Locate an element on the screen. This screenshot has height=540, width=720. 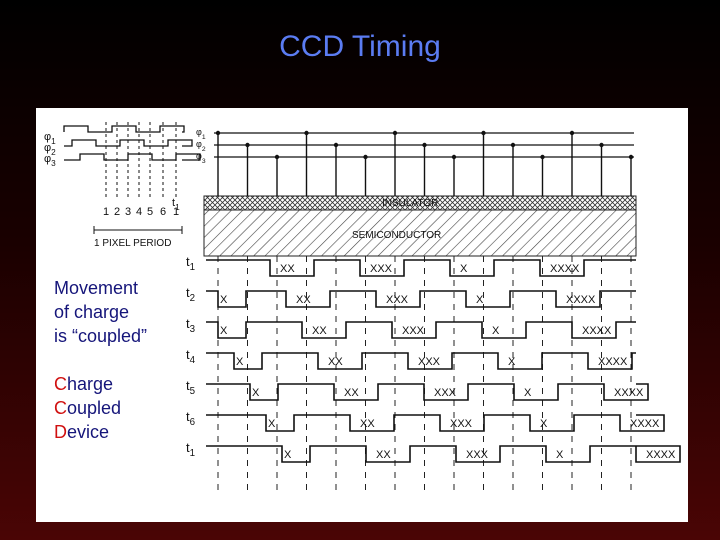
clock-phase-label-subscript: 1 is located at coordinates (53, 141).